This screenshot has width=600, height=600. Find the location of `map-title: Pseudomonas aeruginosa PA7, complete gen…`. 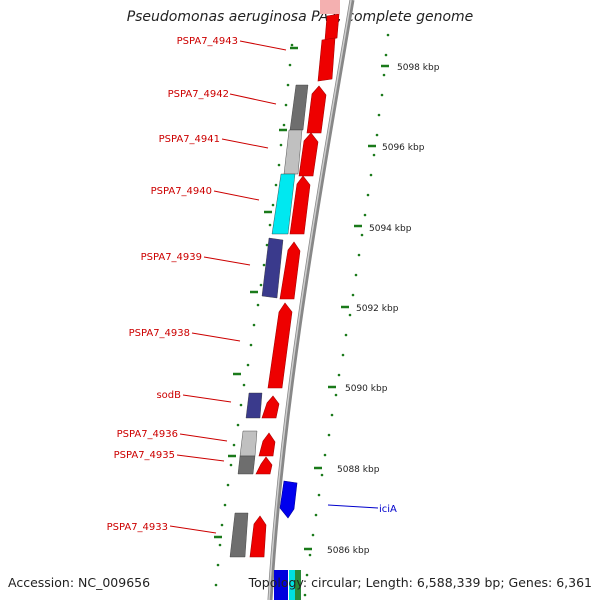

map-title: Pseudomonas aeruginosa PA7, complete gen… is located at coordinates (300, 17).